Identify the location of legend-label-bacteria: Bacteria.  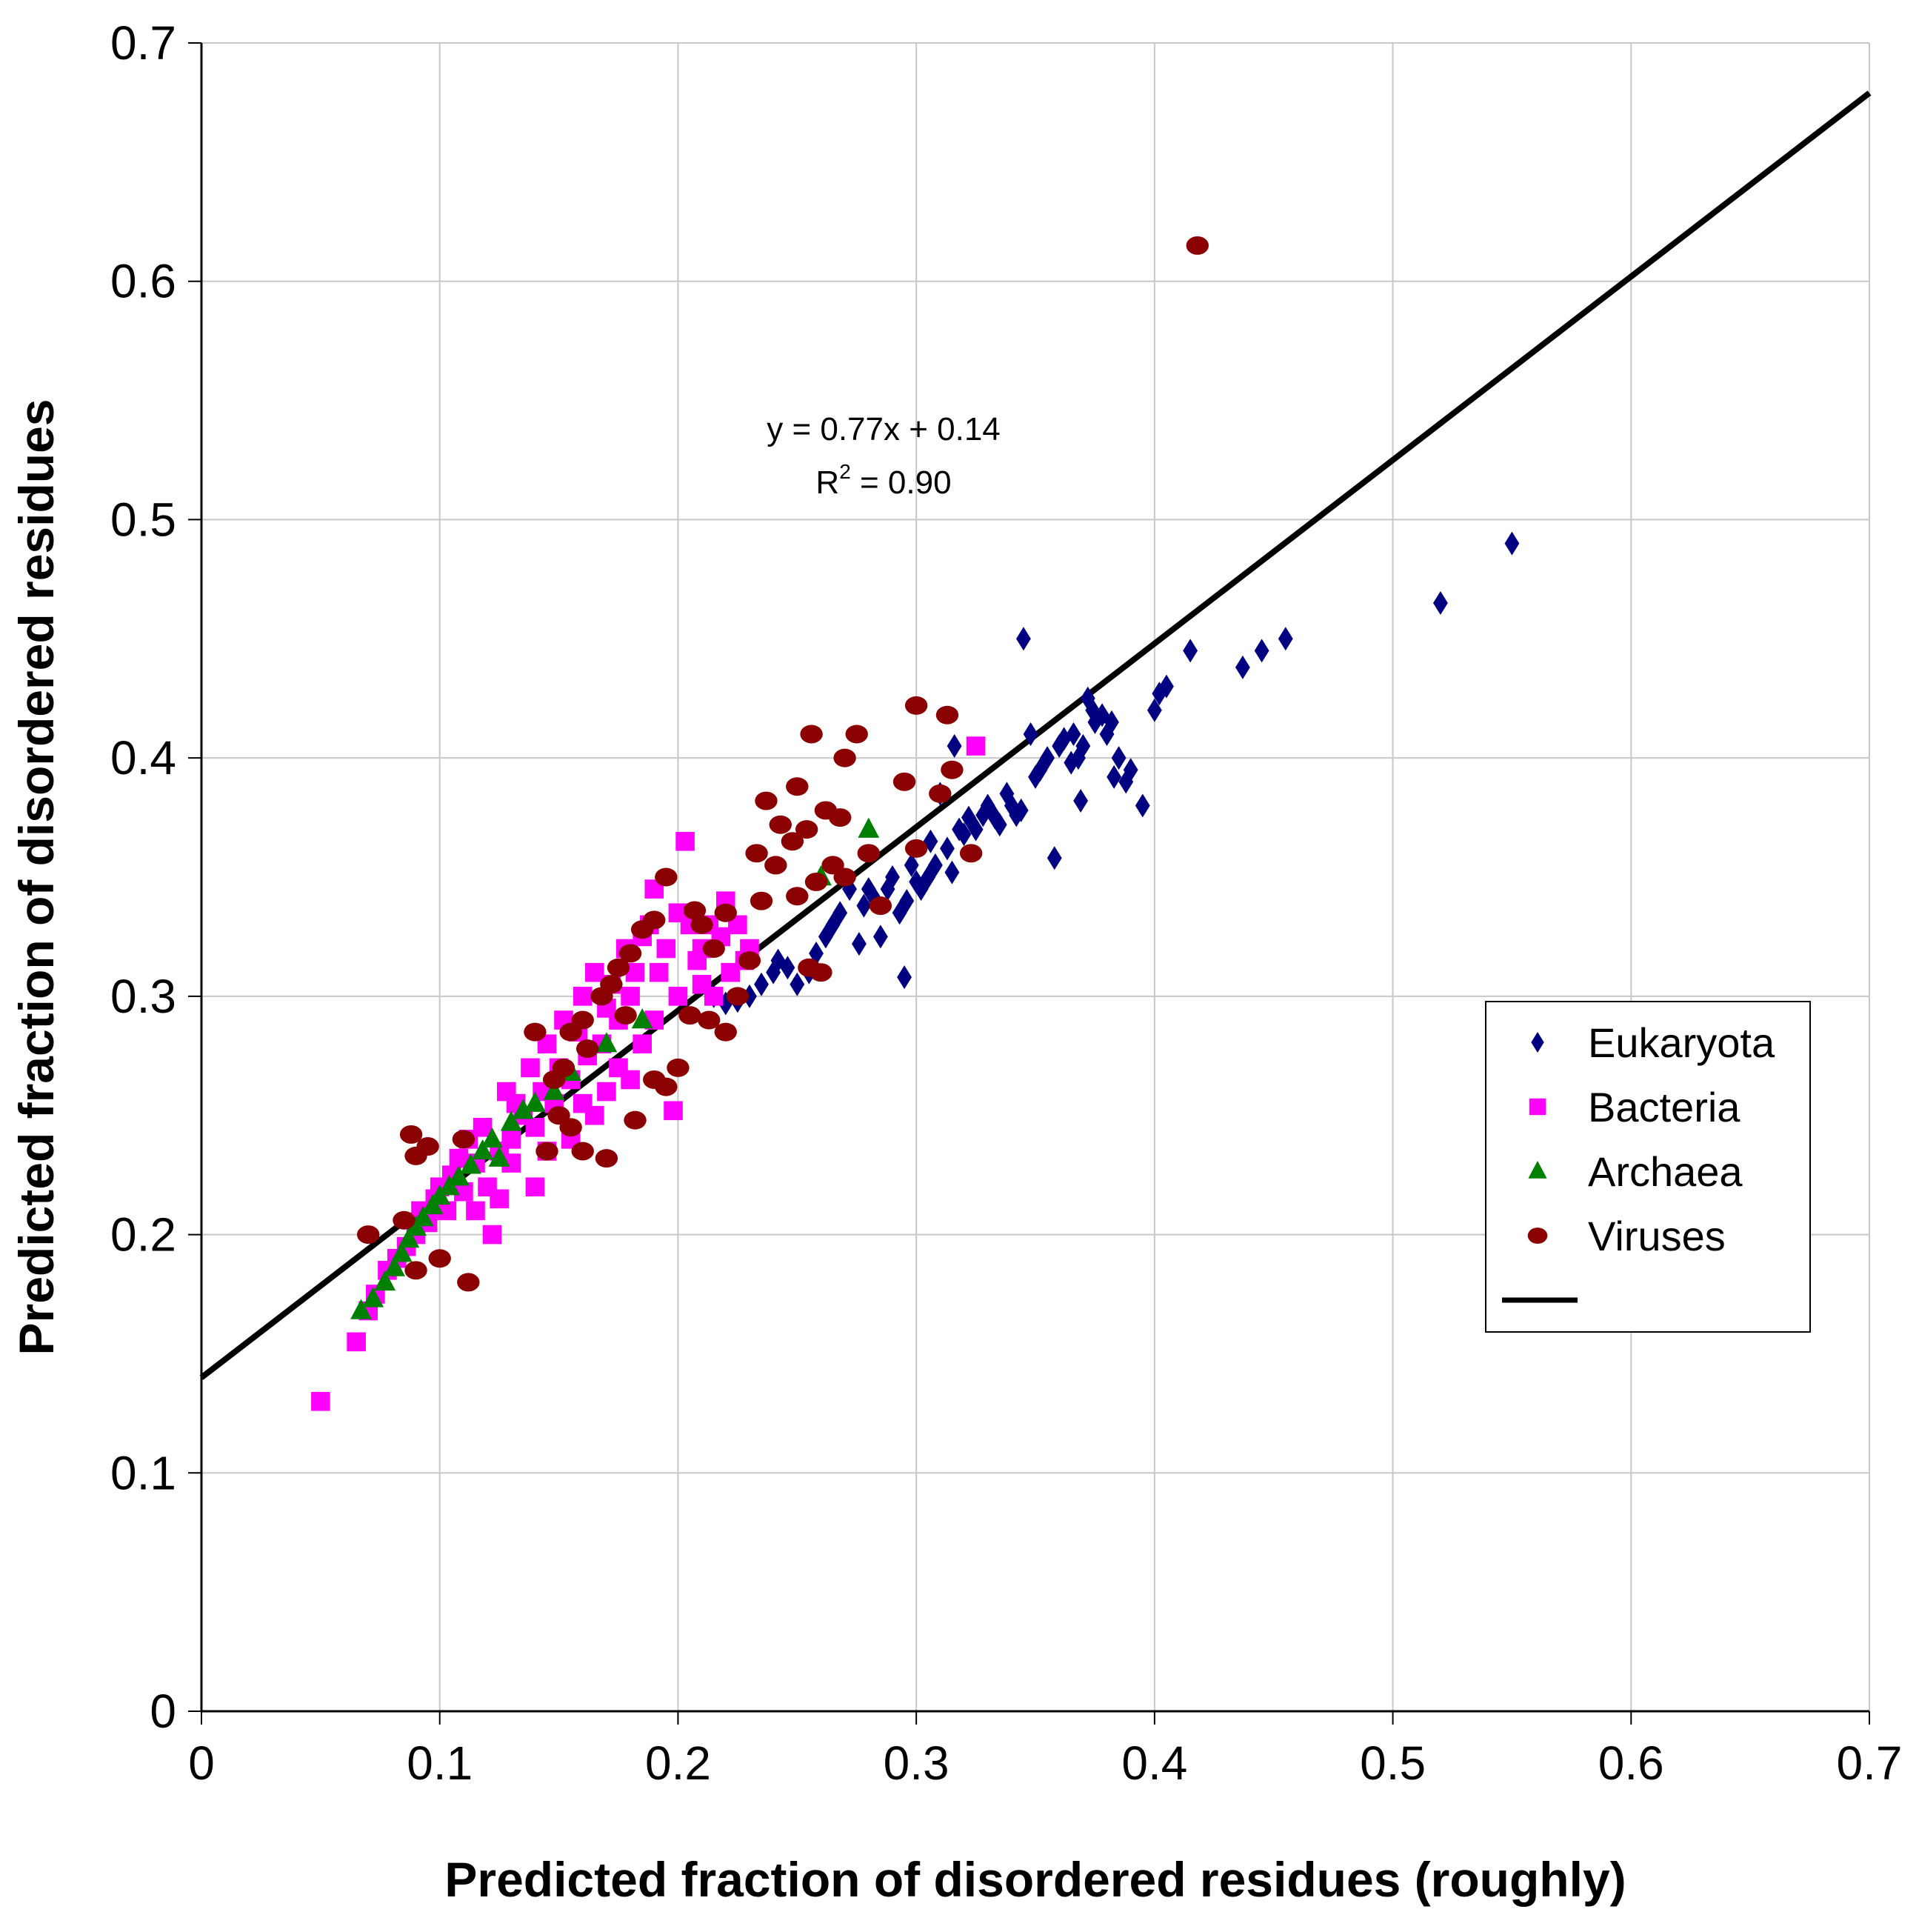
(1665, 1107).